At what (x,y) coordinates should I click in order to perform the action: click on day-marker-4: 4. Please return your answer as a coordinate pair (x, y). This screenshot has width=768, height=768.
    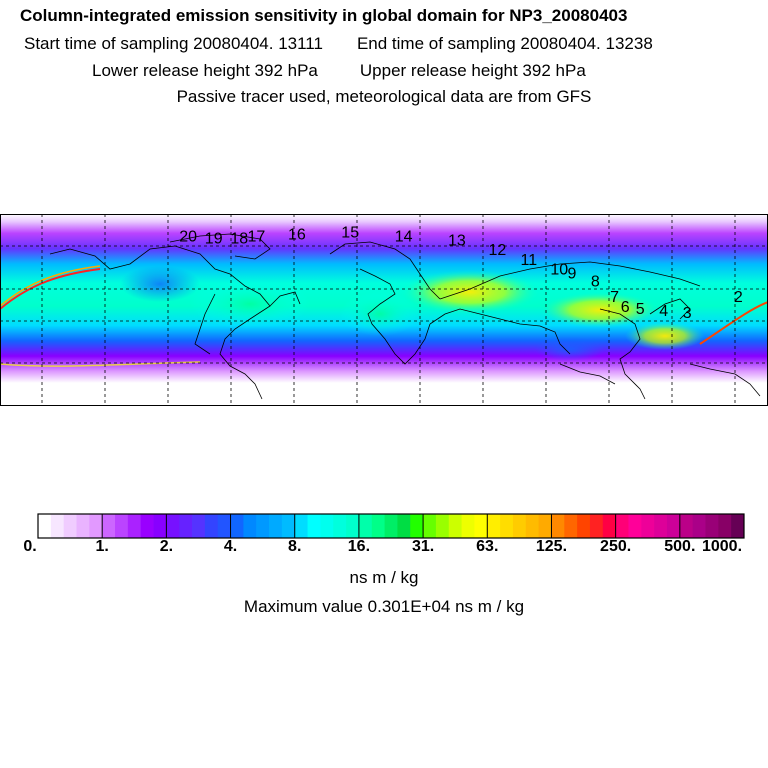
    Looking at the image, I should click on (663, 311).